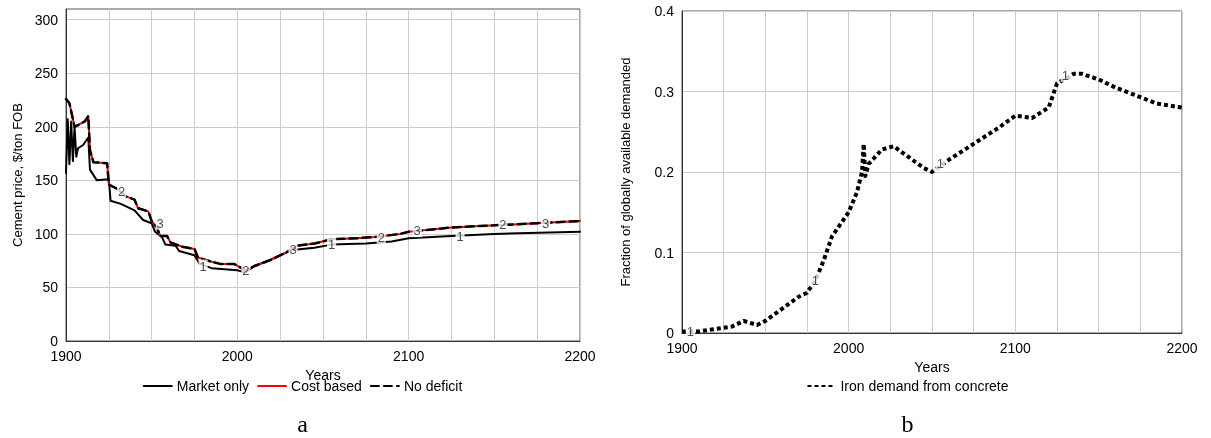 This screenshot has height=438, width=1211. What do you see at coordinates (664, 11) in the screenshot?
I see `y-tick-label: 0.4` at bounding box center [664, 11].